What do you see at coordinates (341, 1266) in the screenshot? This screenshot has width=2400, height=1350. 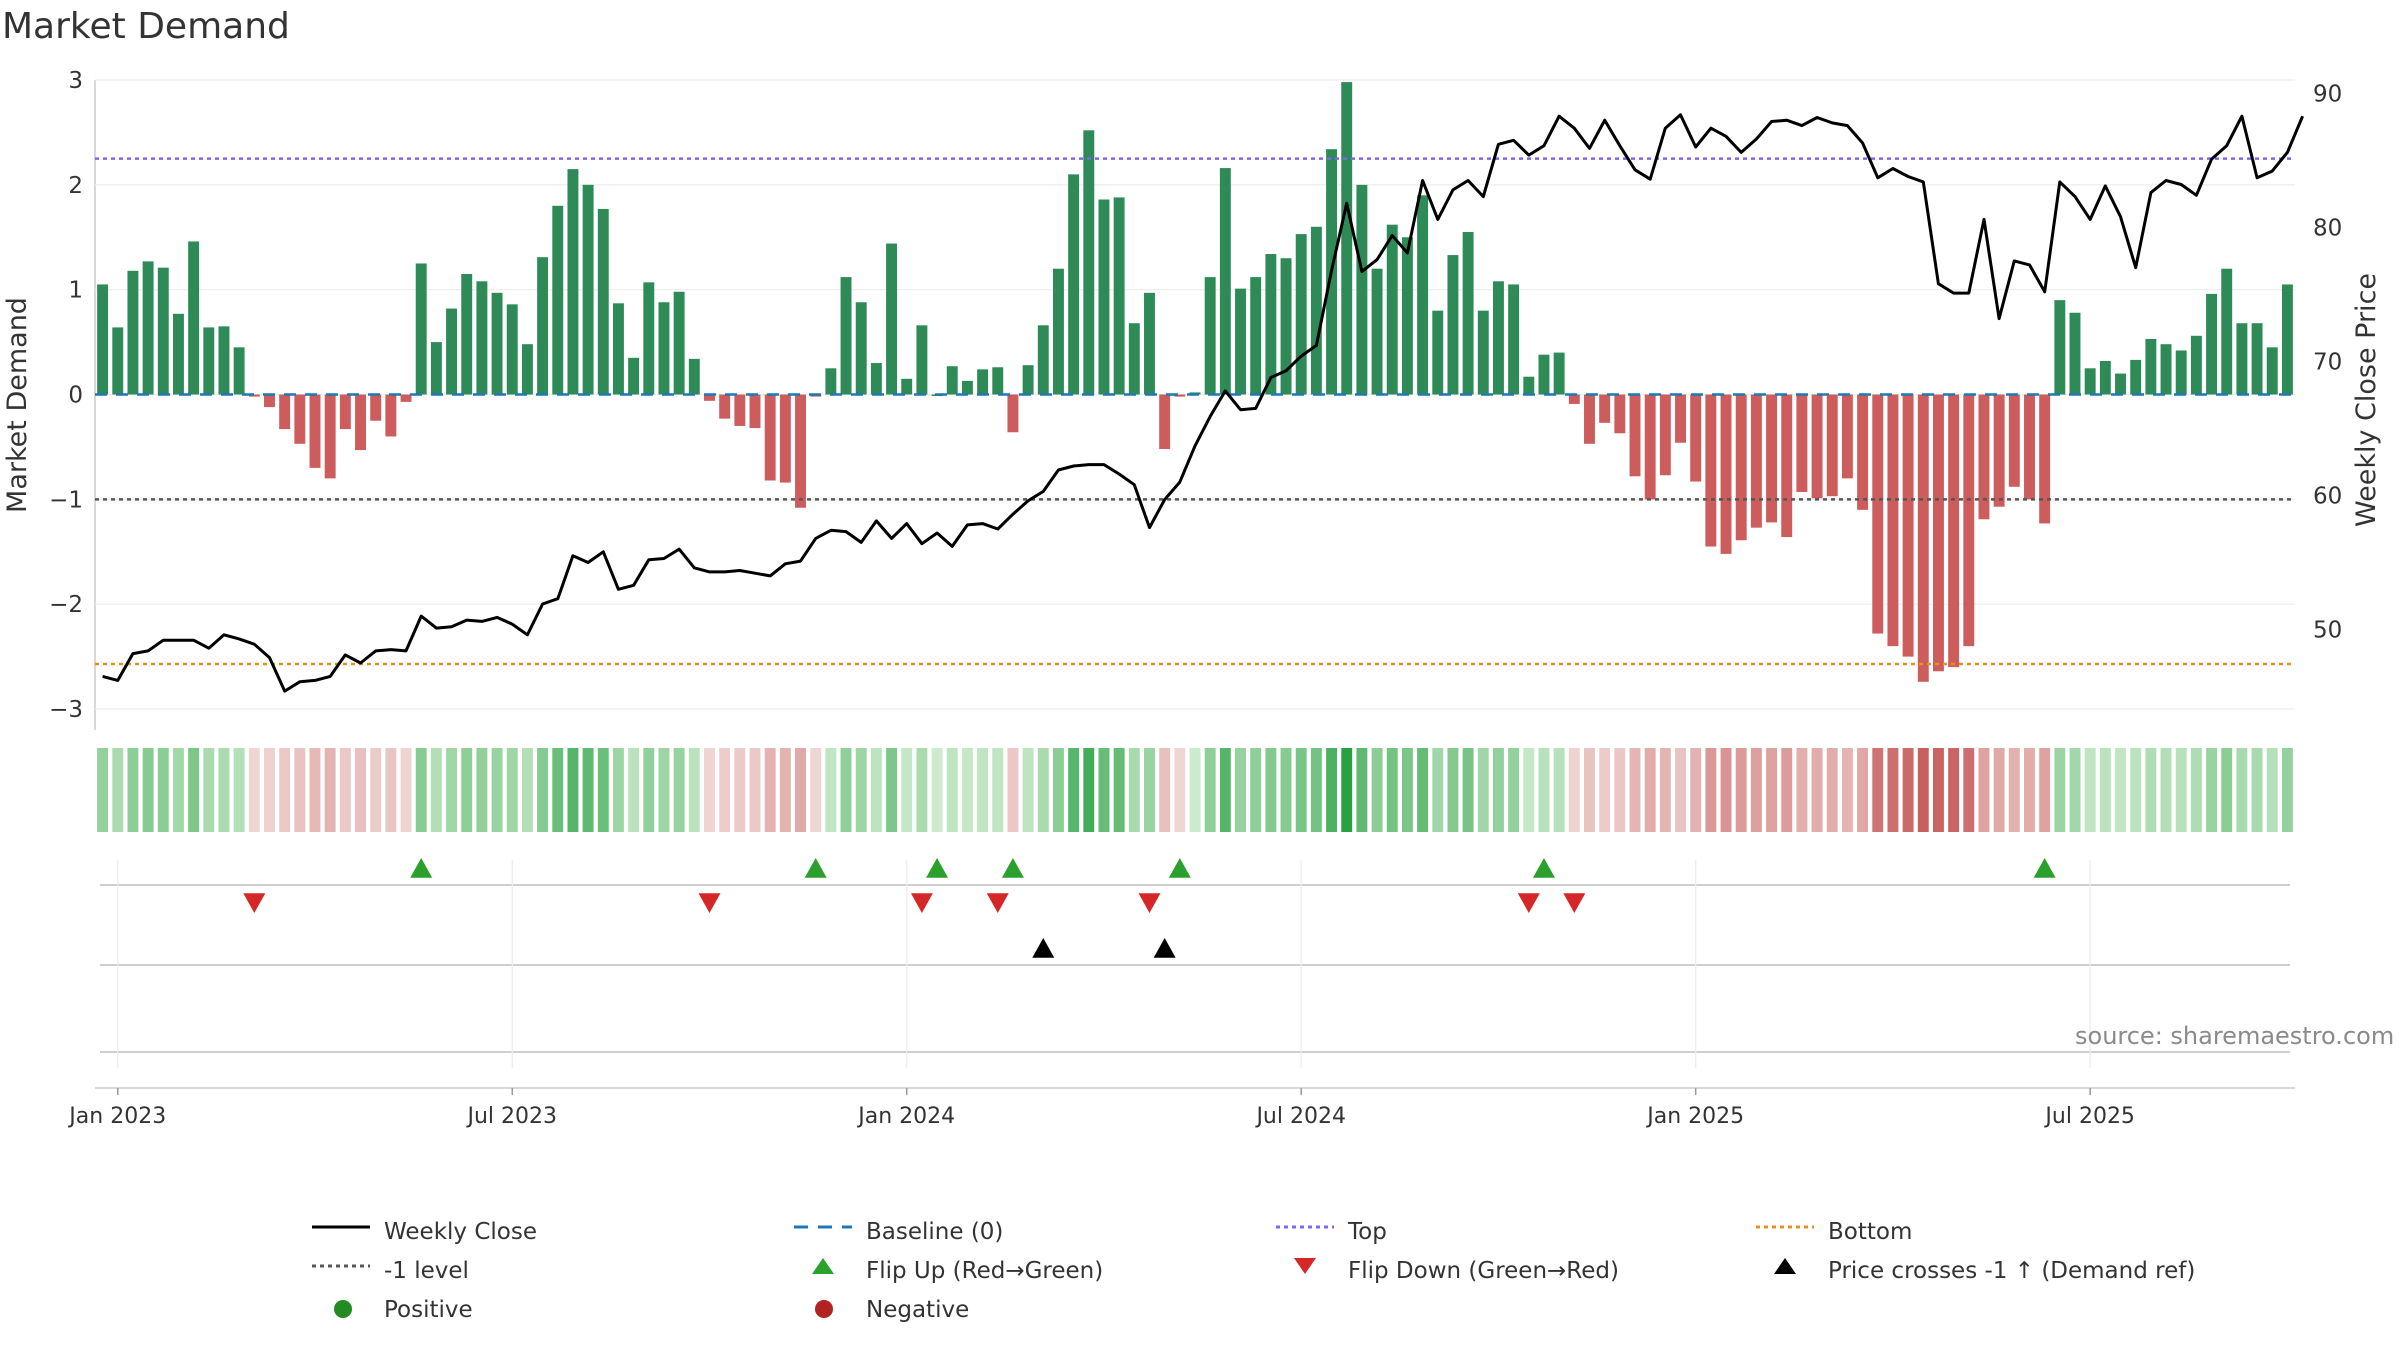 I see `legend-minus1-icon` at bounding box center [341, 1266].